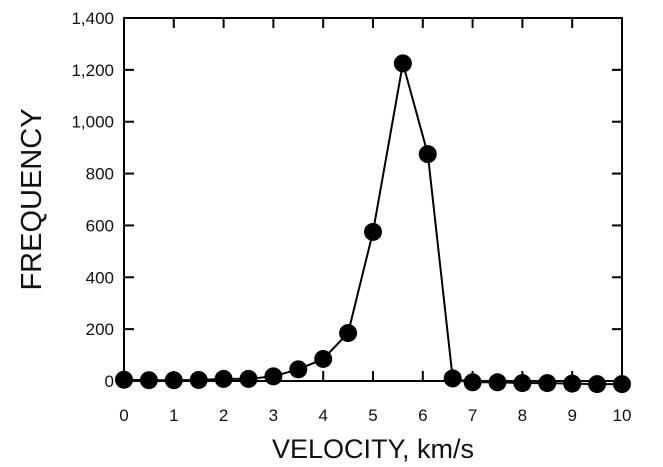  Describe the element at coordinates (92, 18) in the screenshot. I see `y-tick-label: 1,400` at that location.